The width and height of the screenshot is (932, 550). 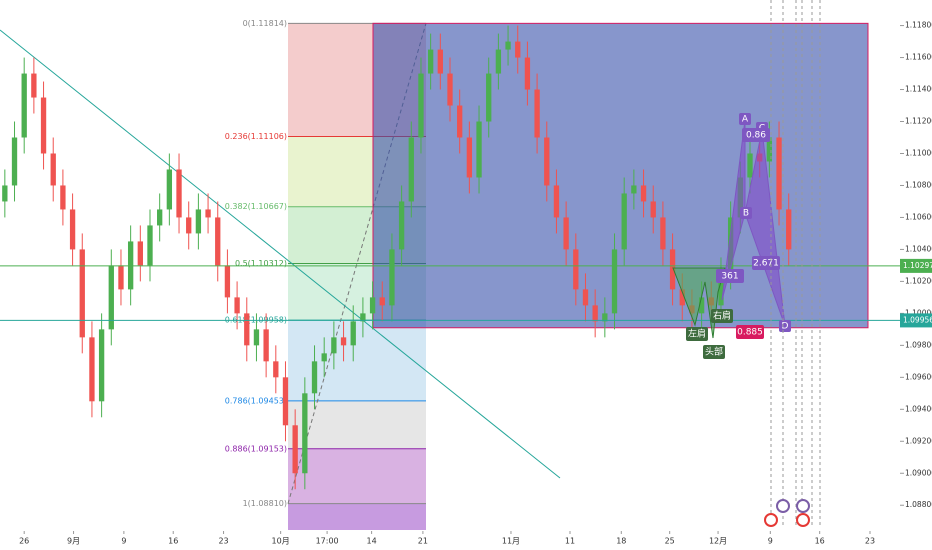 What do you see at coordinates (670, 541) in the screenshot?
I see `x-tick-label: 25` at bounding box center [670, 541].